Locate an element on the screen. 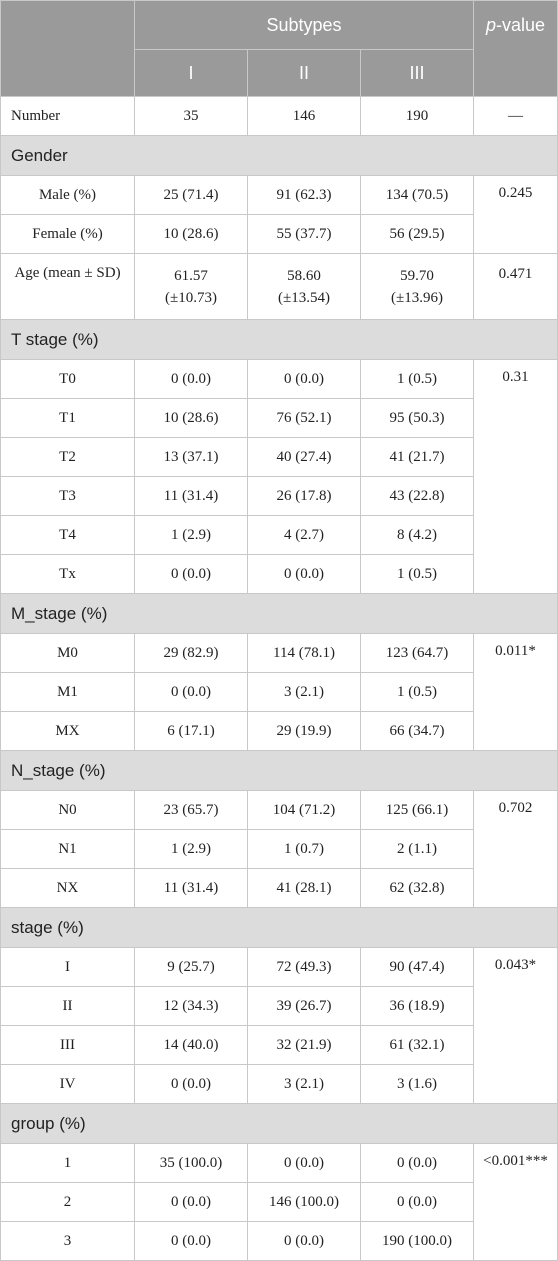 The height and width of the screenshot is (1261, 558). table-row: T1 10 (28.6) 76 (52.1) 95 (50.3) is located at coordinates (279, 418).